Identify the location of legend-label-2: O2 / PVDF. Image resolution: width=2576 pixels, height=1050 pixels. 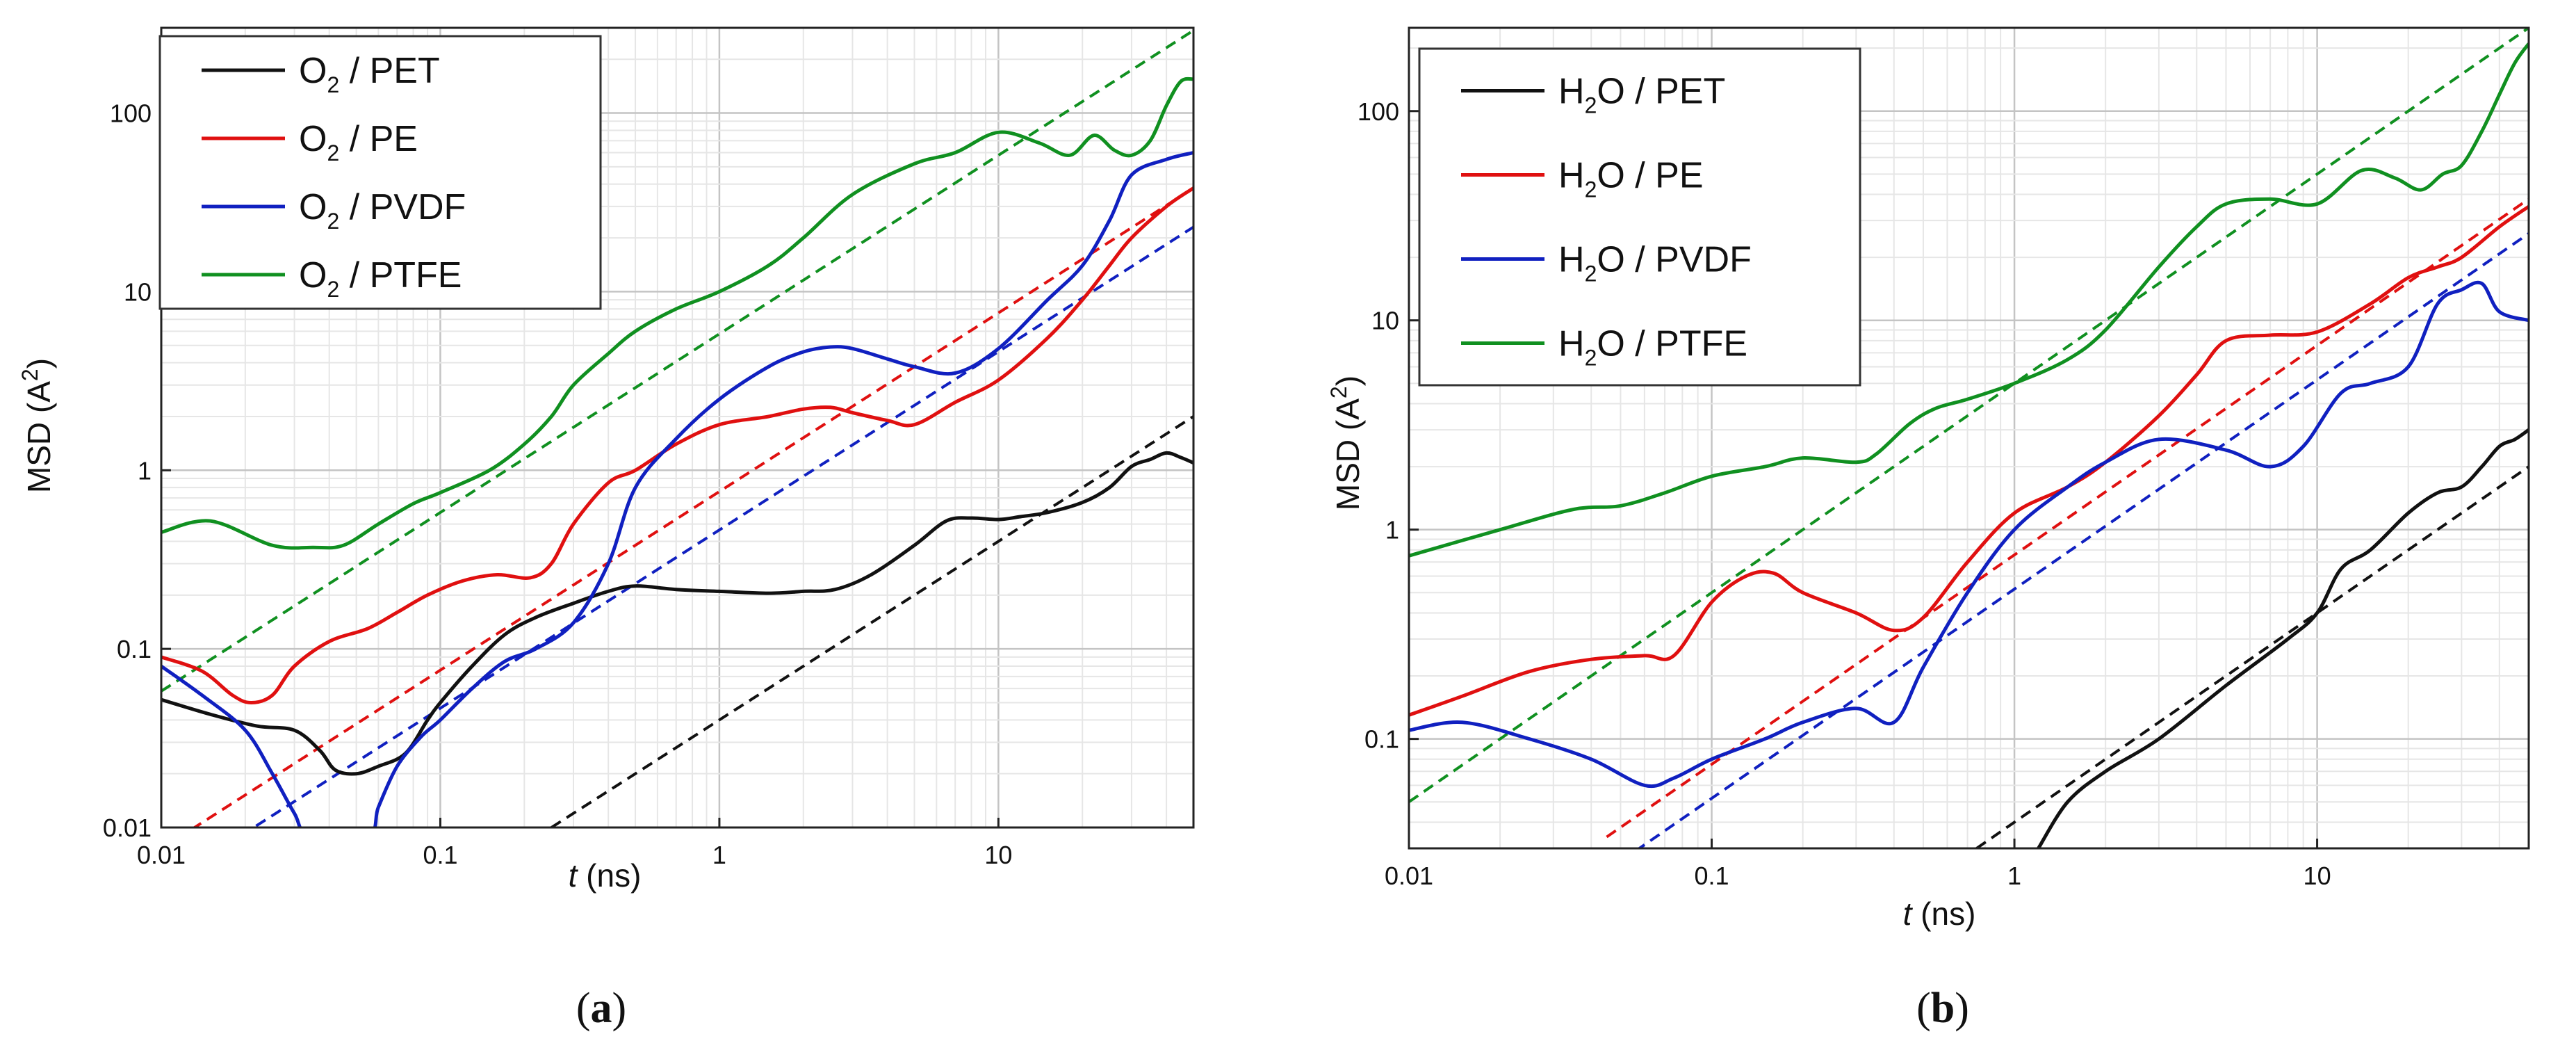
(382, 210).